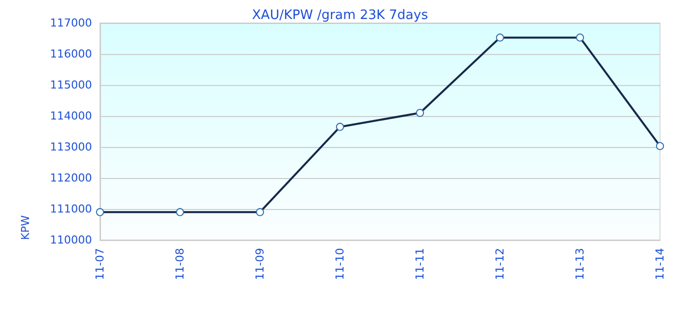 This screenshot has width=680, height=320. I want to click on y-axis-title: KPW, so click(25, 227).